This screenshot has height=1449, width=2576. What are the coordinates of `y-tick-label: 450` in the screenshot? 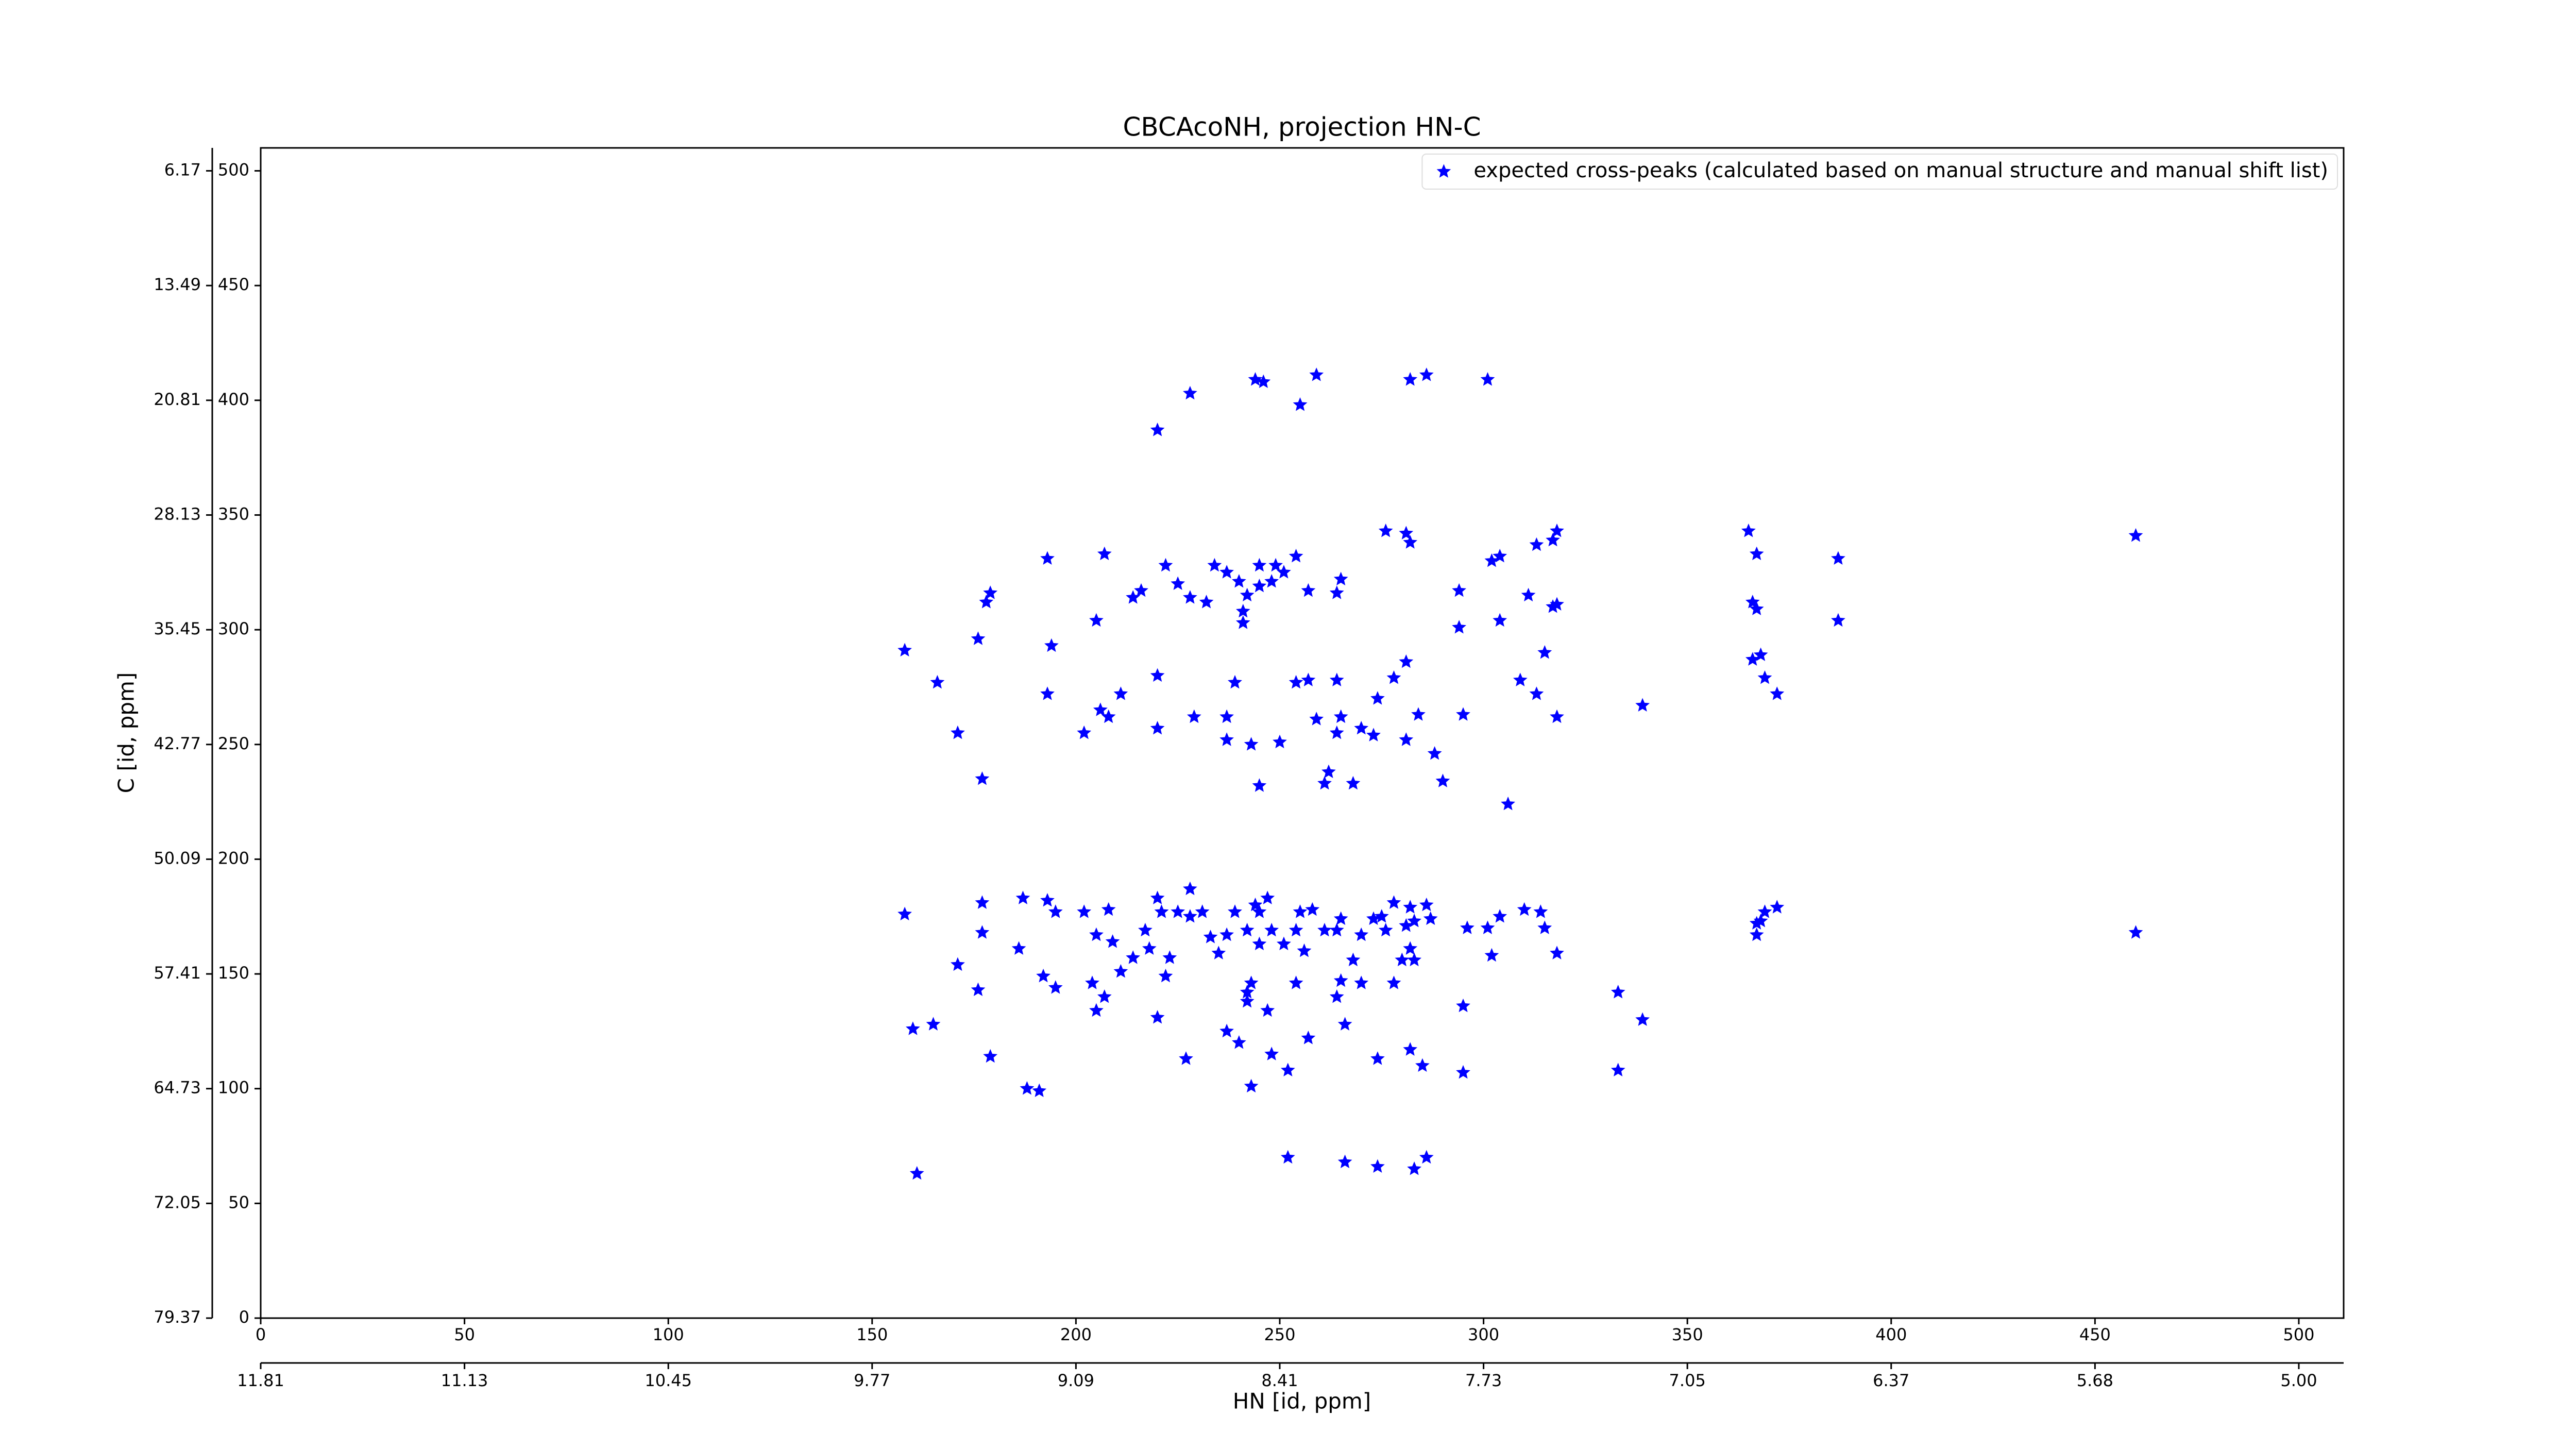 It's located at (233, 284).